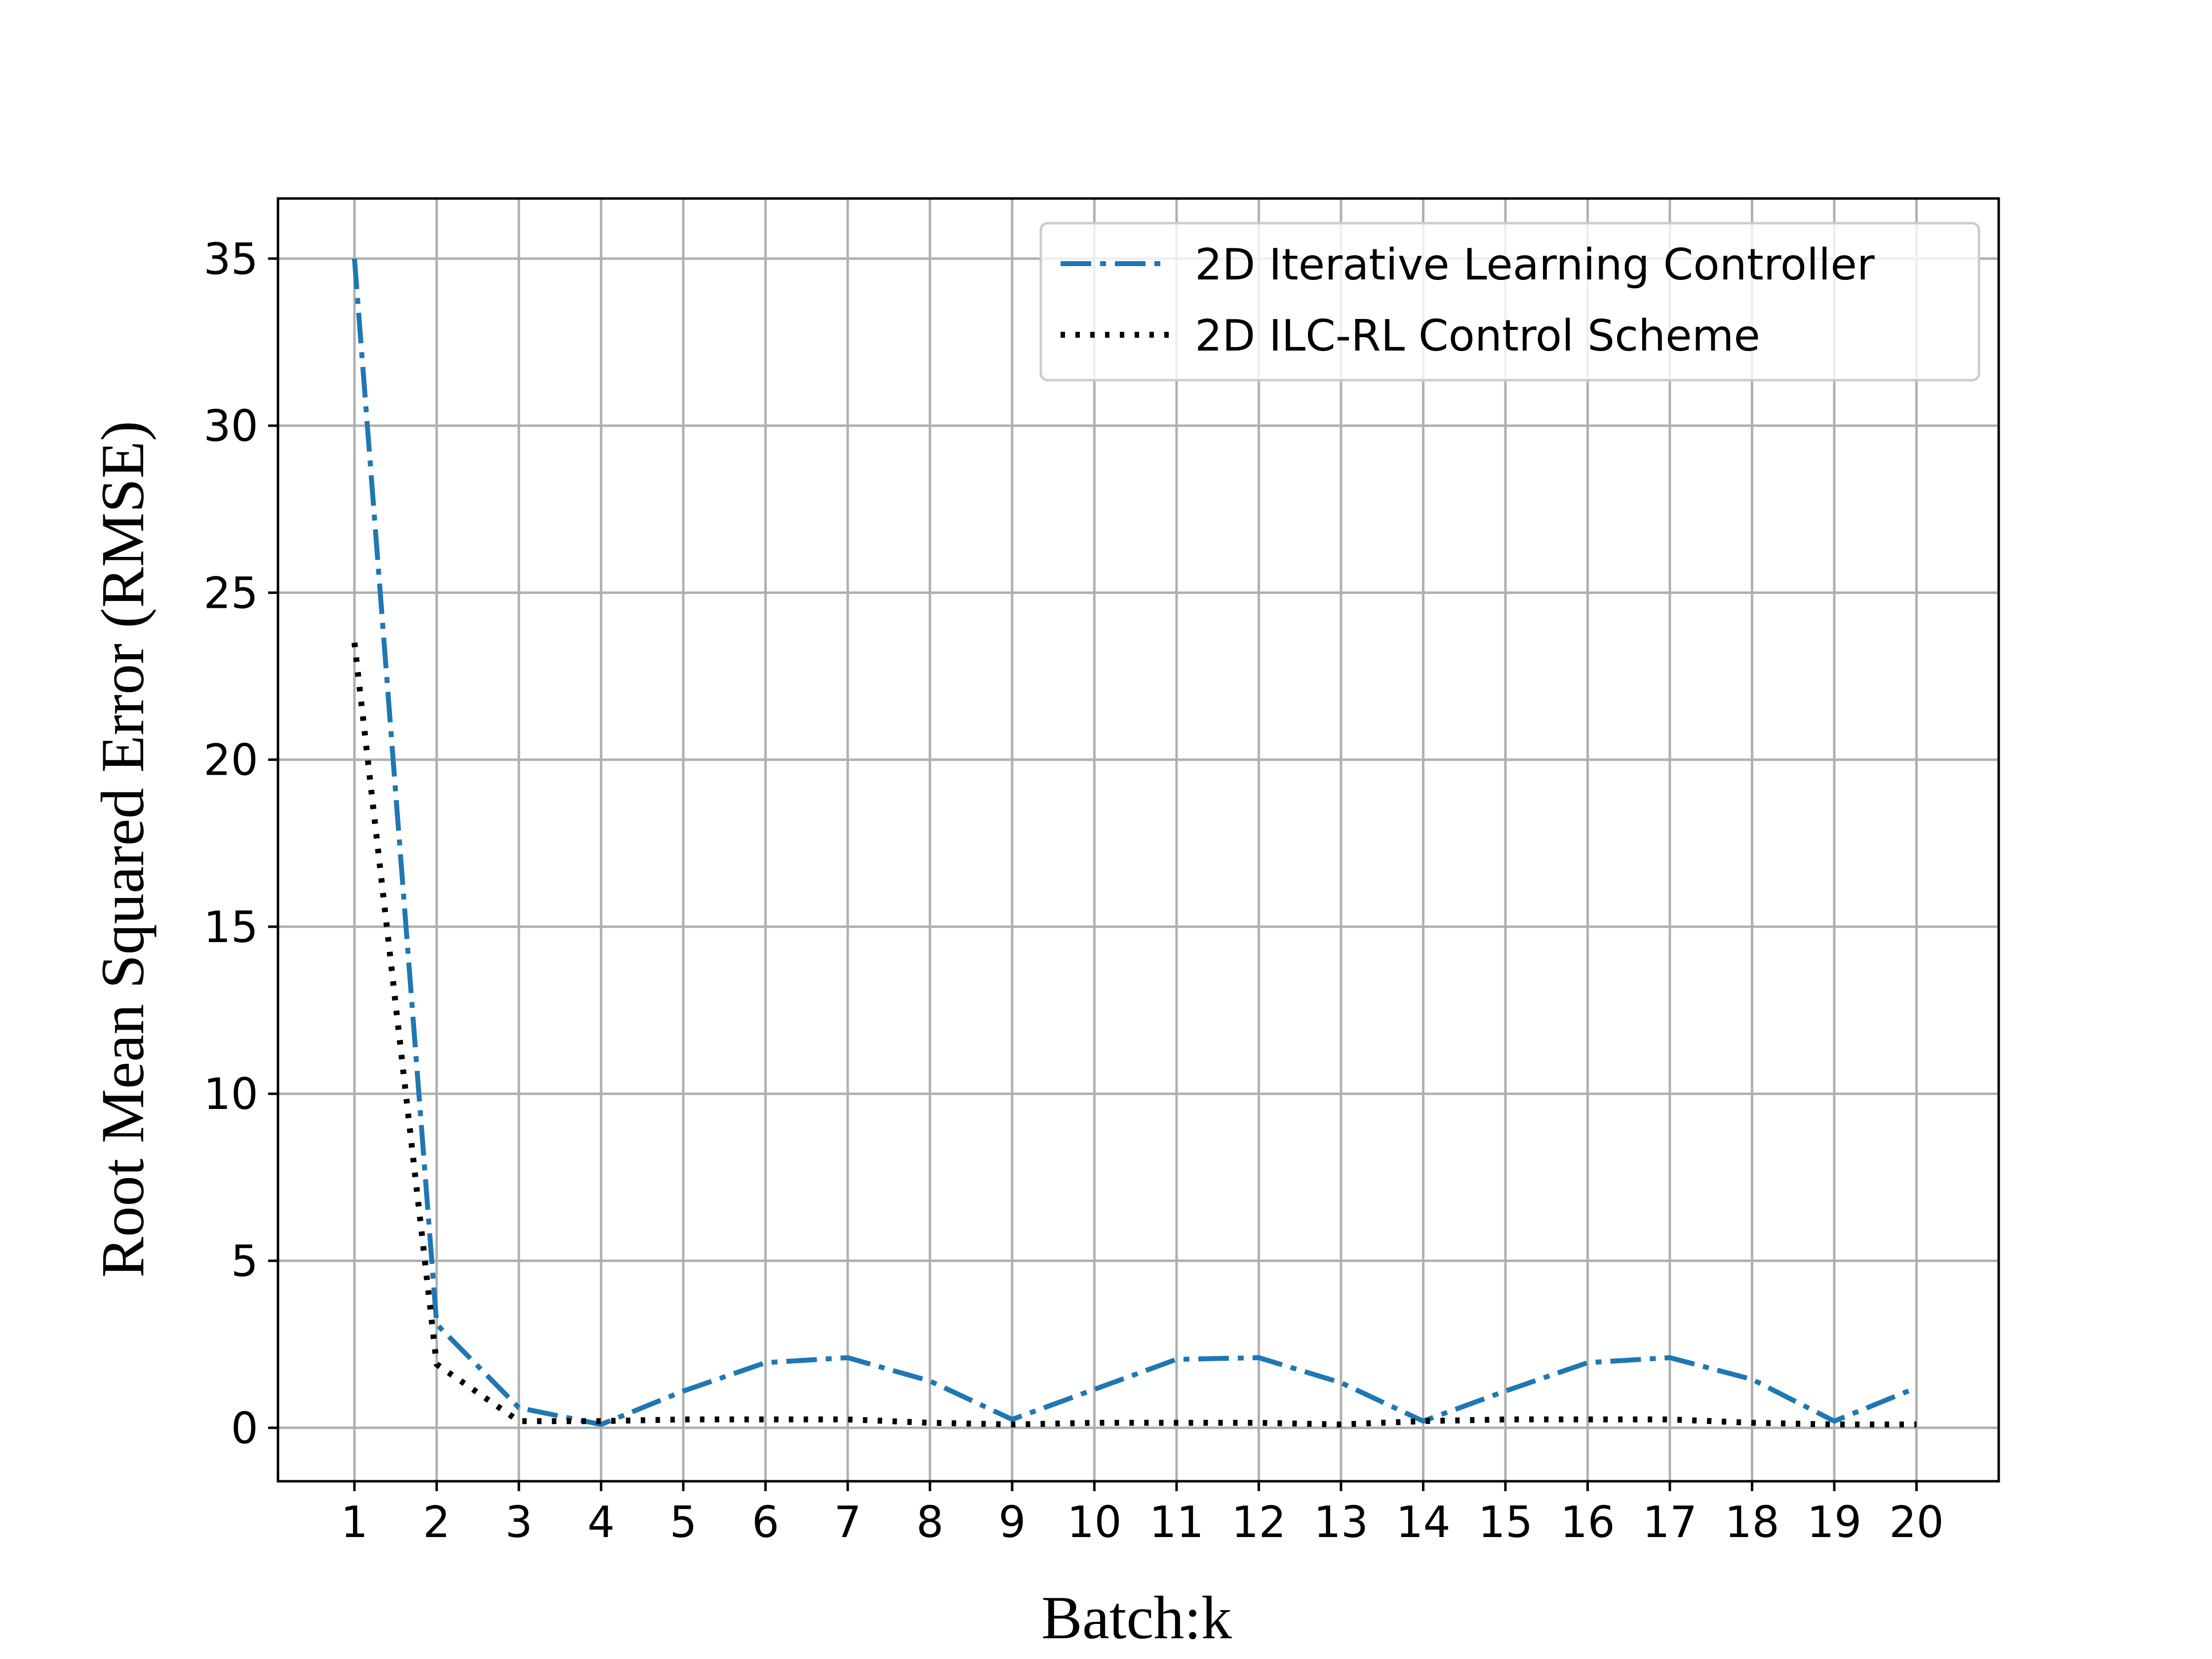  Describe the element at coordinates (231, 1094) in the screenshot. I see `y-tick-label: 10` at that location.